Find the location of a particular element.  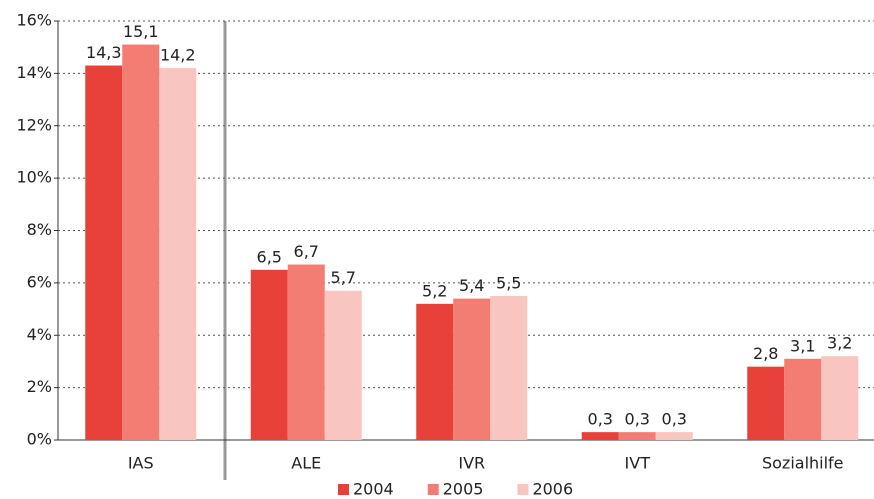

y-tick-label: 16% is located at coordinates (34, 20).